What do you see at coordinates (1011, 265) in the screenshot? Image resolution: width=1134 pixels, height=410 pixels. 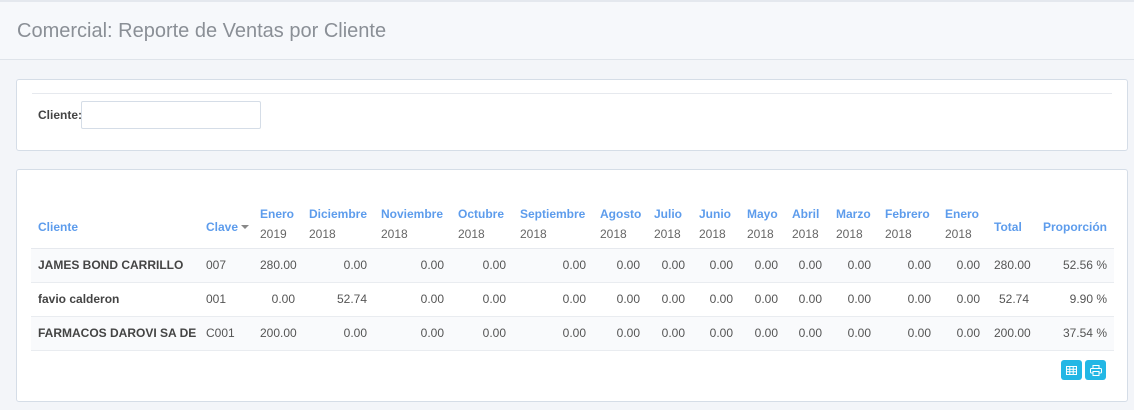 I see `cell-total: 280.00` at bounding box center [1011, 265].